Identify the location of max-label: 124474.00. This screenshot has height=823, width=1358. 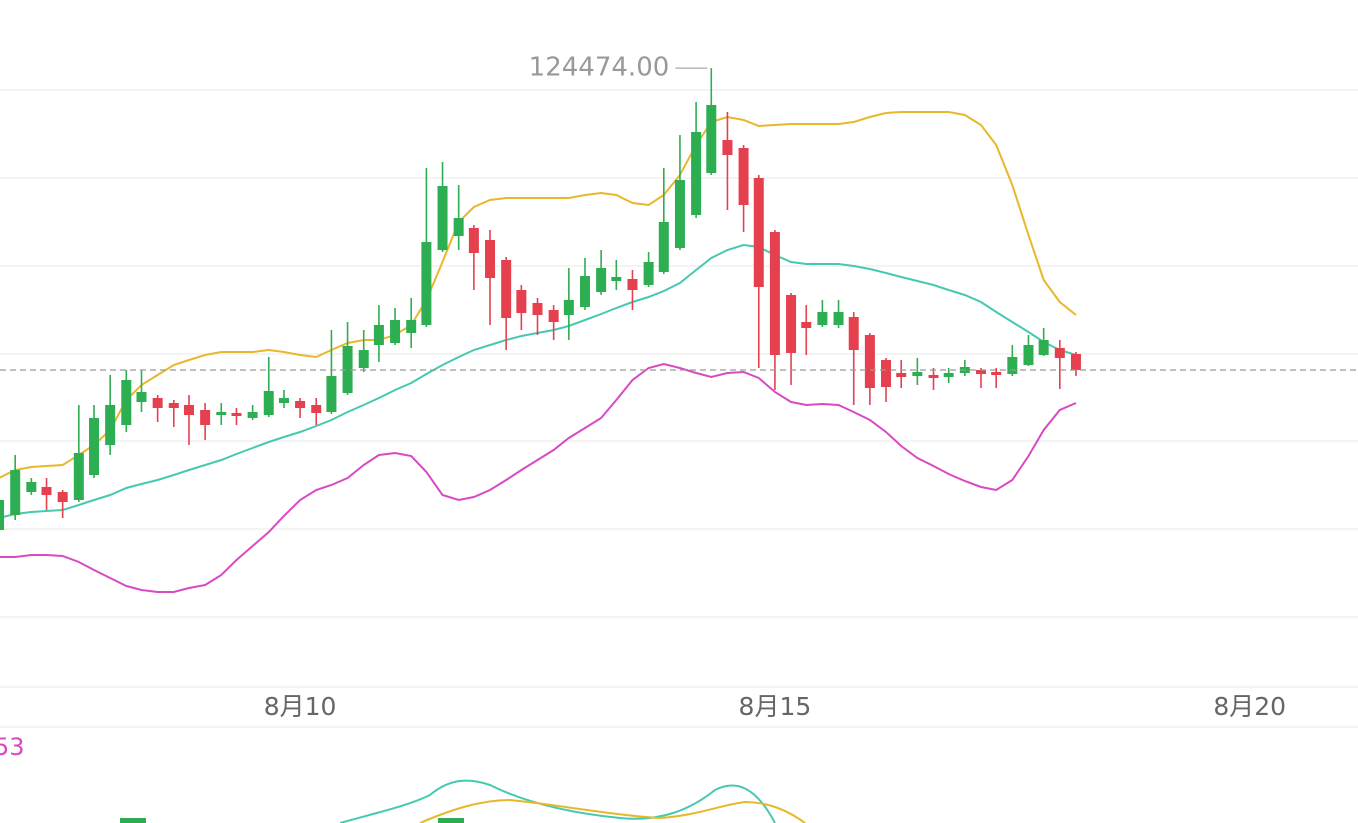
(599, 68).